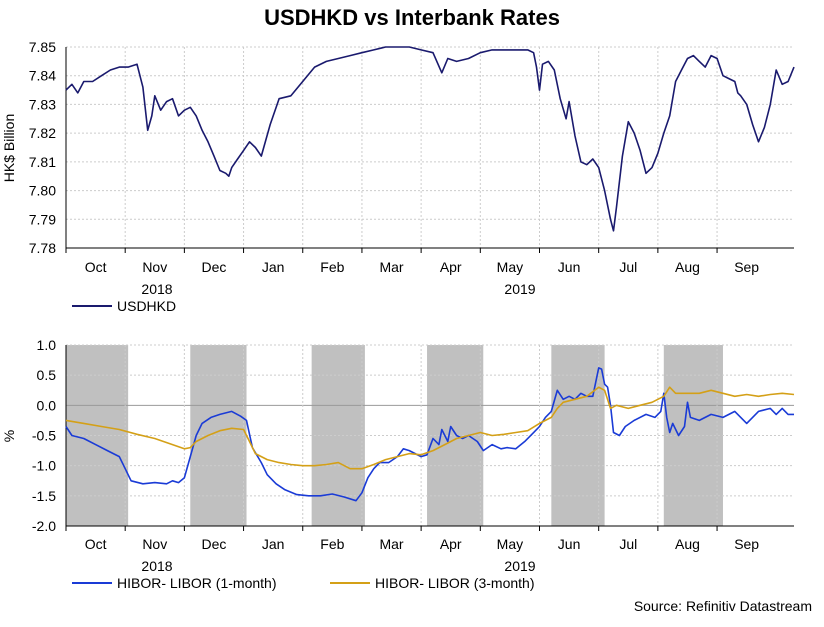  I want to click on y-tick-label-1: 0.5, so click(47, 375).